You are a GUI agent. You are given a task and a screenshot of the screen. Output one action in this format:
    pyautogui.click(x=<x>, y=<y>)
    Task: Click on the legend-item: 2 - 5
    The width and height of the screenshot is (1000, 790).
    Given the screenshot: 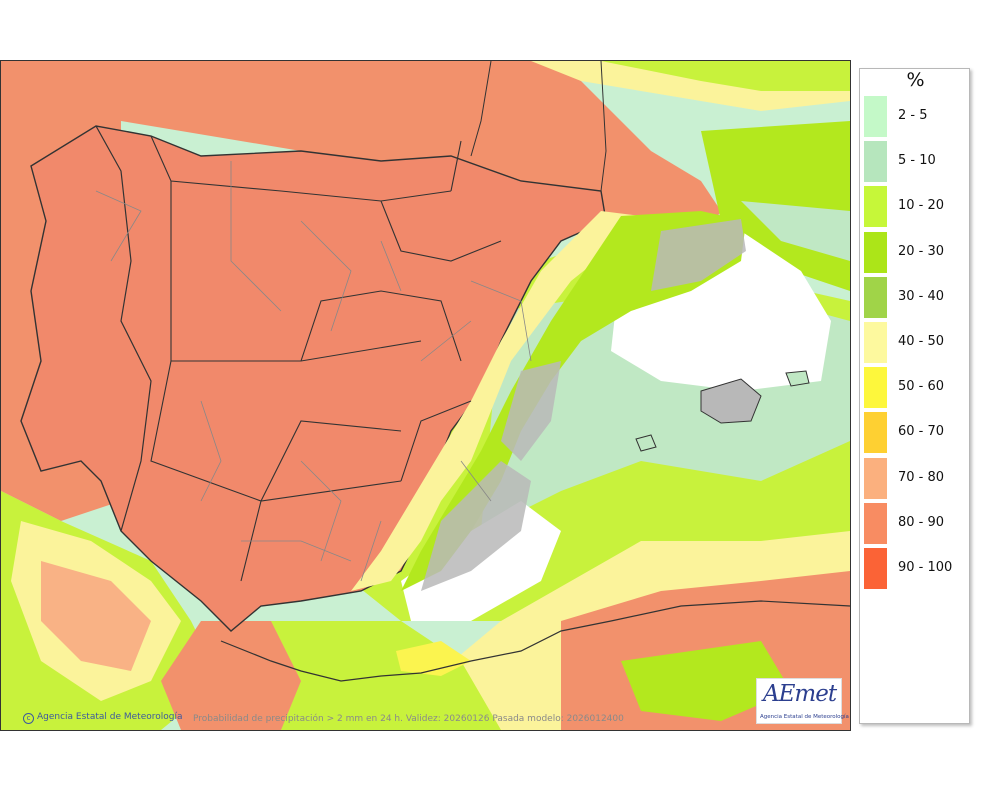 What is the action you would take?
    pyautogui.click(x=916, y=116)
    